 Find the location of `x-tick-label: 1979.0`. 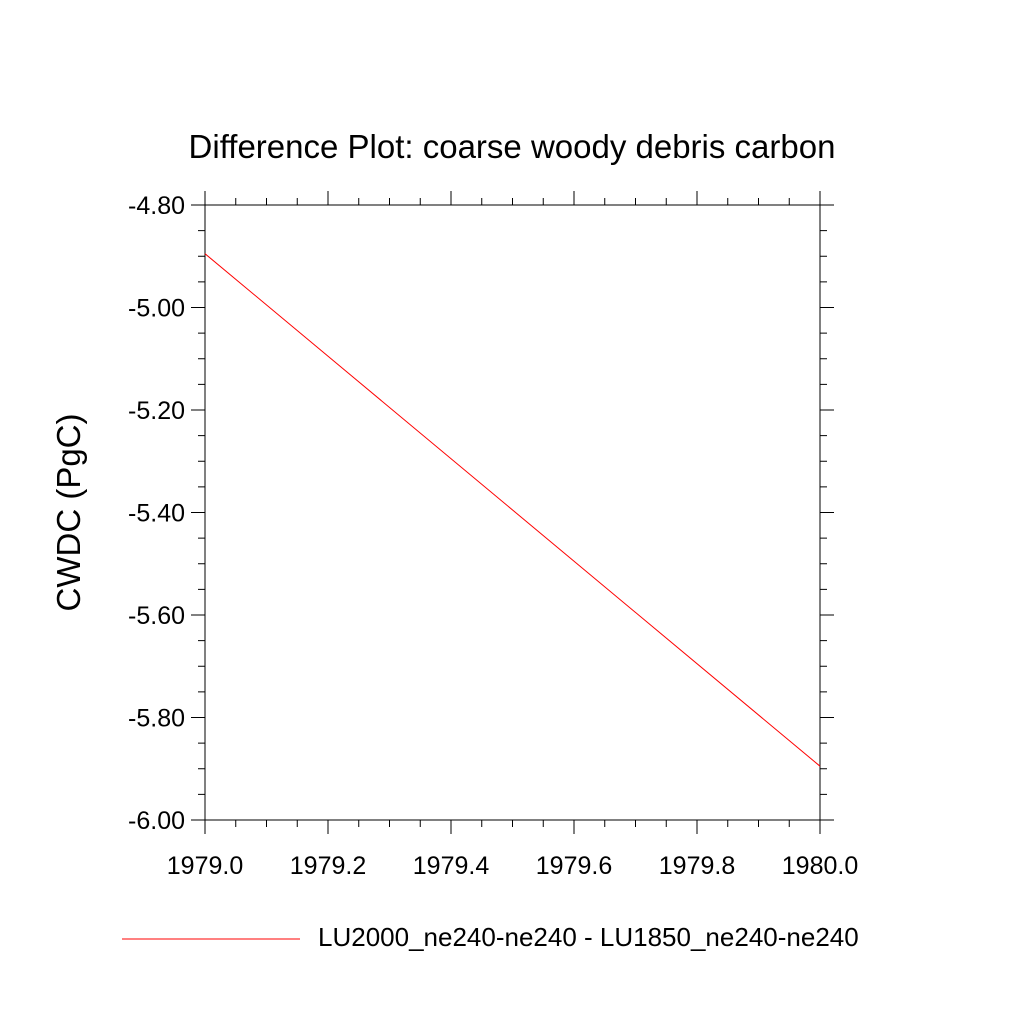

x-tick-label: 1979.0 is located at coordinates (205, 866).